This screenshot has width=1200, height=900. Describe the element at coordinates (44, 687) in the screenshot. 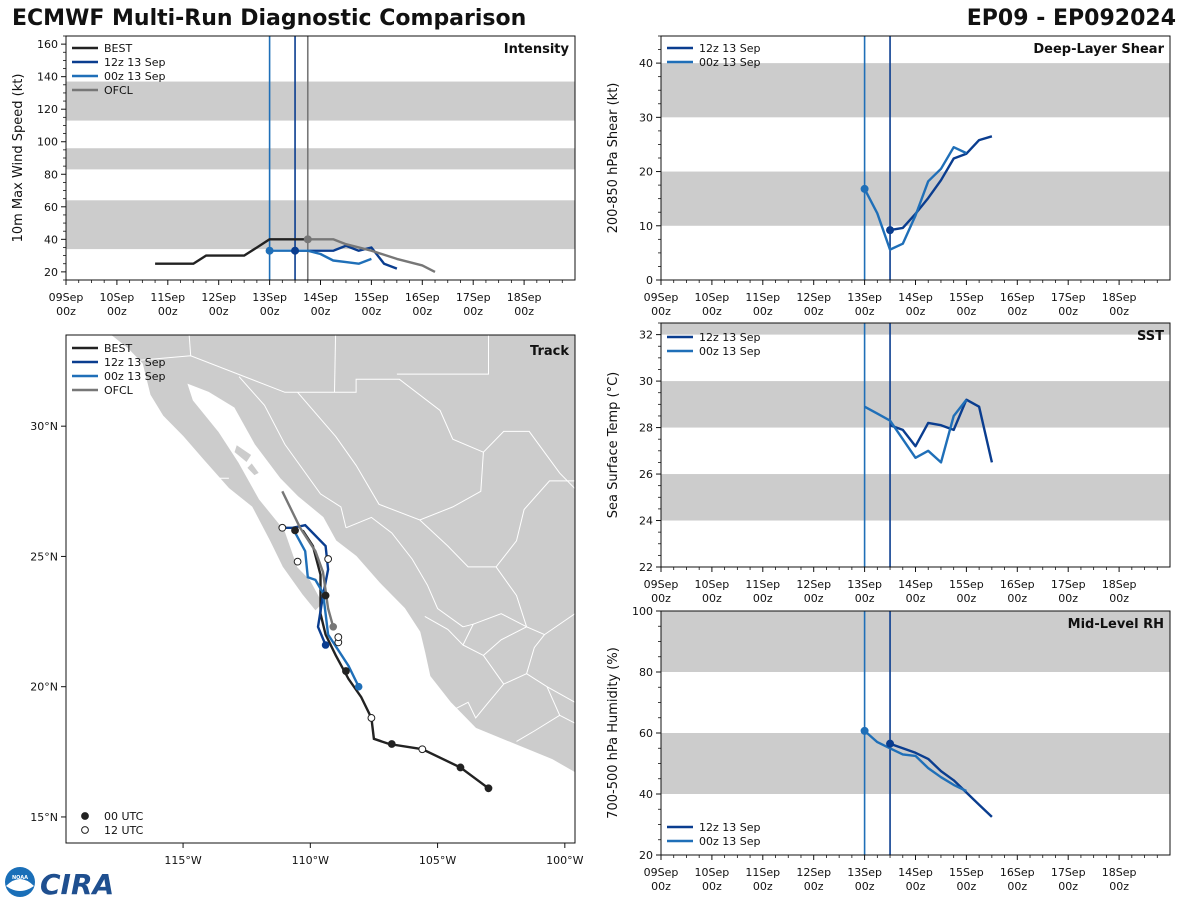

I see `lat-tick-label: 20°N` at that location.